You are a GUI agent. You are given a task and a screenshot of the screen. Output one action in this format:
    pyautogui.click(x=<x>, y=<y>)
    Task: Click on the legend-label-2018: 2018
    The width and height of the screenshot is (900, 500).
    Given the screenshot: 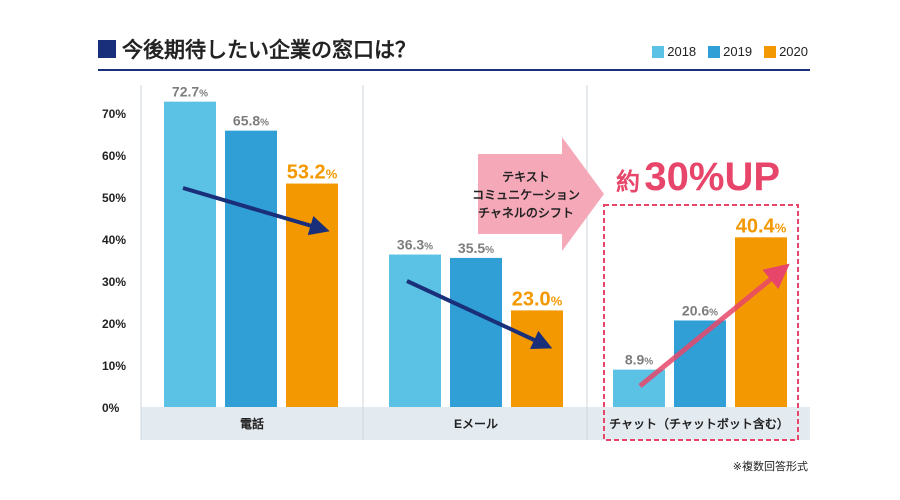 What is the action you would take?
    pyautogui.click(x=682, y=51)
    